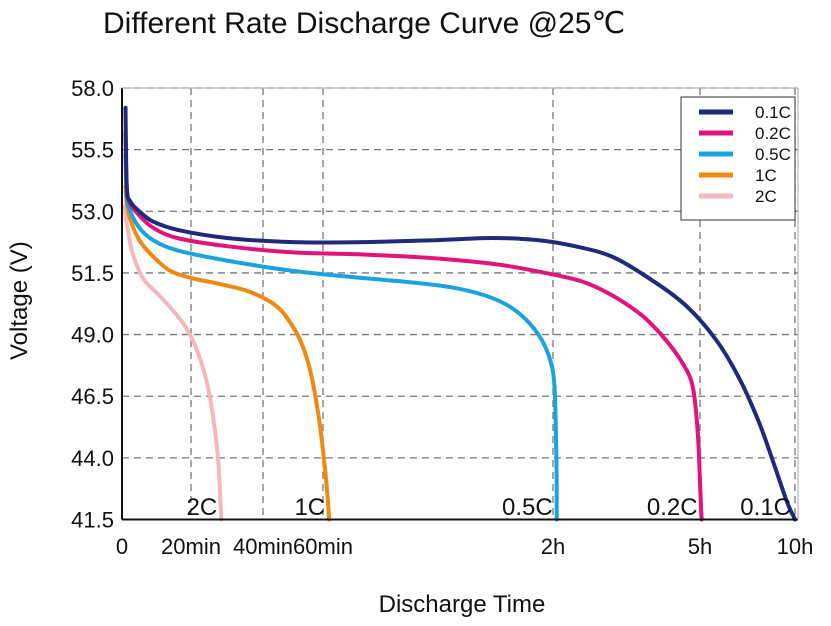 The width and height of the screenshot is (831, 626). Describe the element at coordinates (122, 546) in the screenshot. I see `x-tick-label: 0` at that location.